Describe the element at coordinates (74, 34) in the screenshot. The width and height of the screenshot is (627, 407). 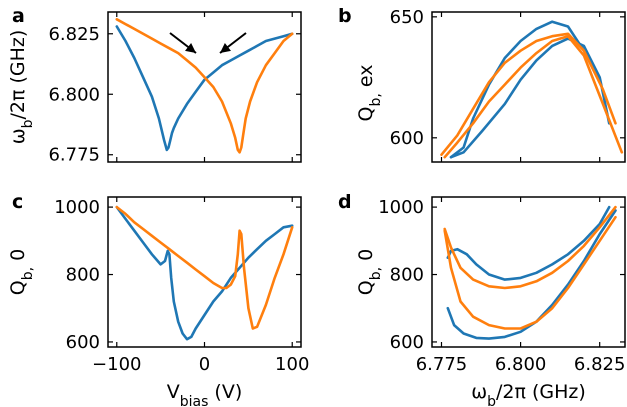
I see `y-tick-label: 6.825` at that location.